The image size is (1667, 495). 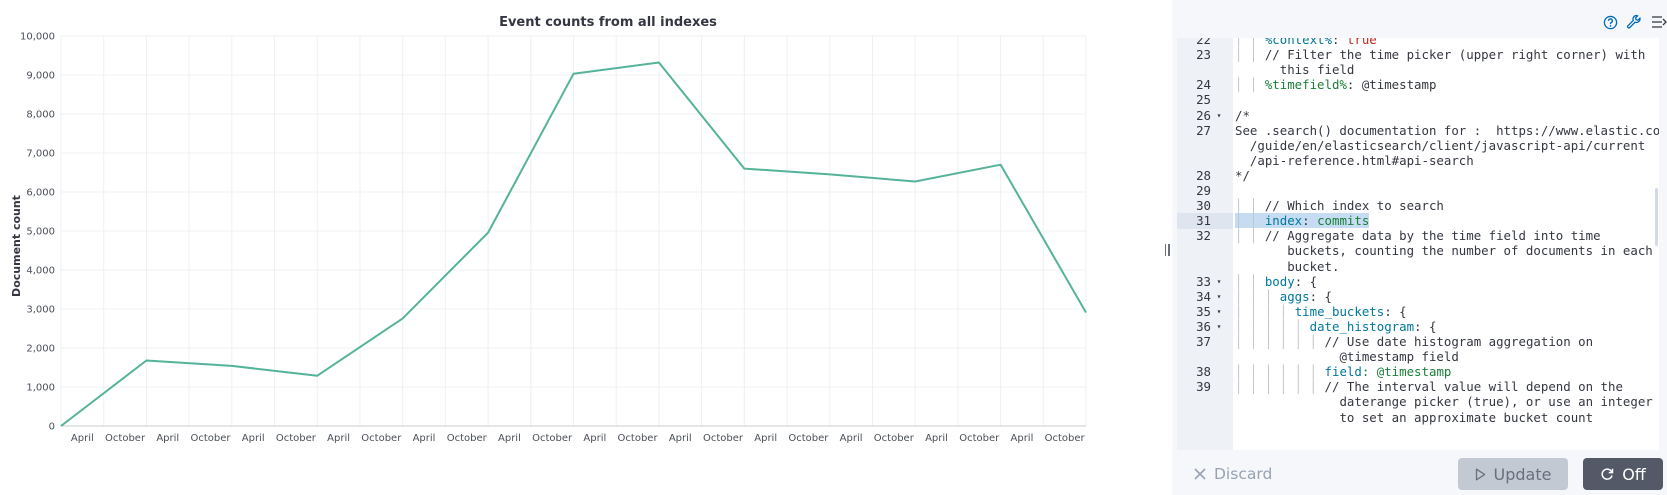 What do you see at coordinates (1167, 250) in the screenshot?
I see `panel-resize-handle` at bounding box center [1167, 250].